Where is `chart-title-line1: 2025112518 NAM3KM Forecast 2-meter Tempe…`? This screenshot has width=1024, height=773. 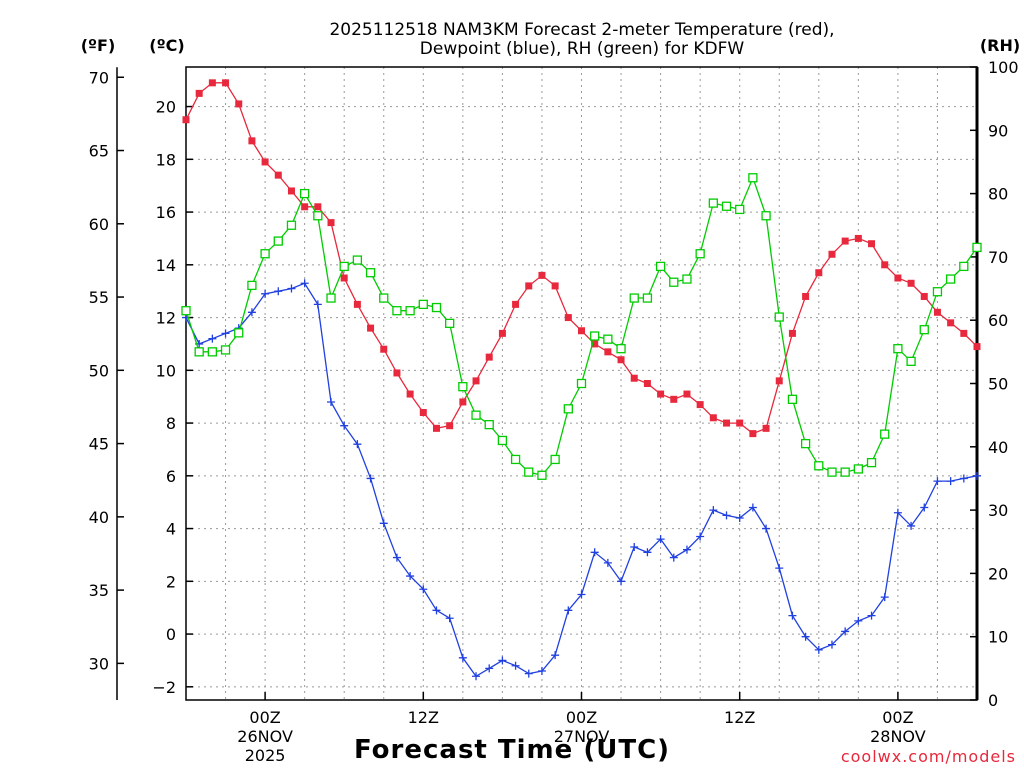
chart-title-line1: 2025112518 NAM3KM Forecast 2-meter Tempe… is located at coordinates (581, 30).